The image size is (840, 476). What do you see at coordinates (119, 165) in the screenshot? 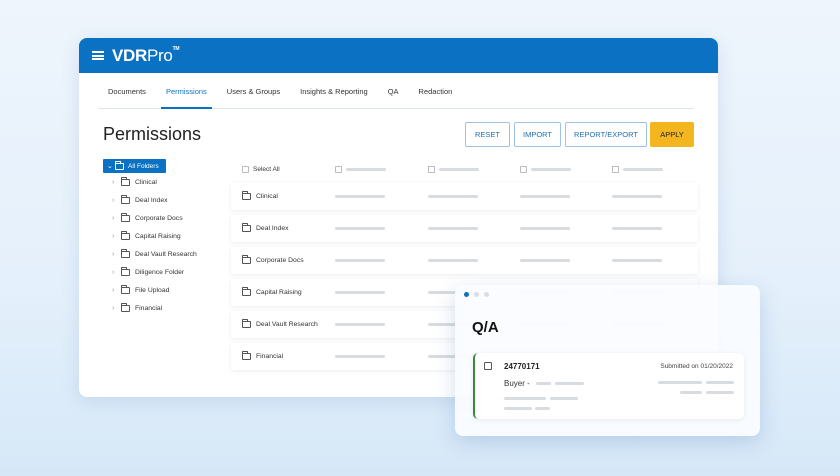
I see `folder-open-icon` at bounding box center [119, 165].